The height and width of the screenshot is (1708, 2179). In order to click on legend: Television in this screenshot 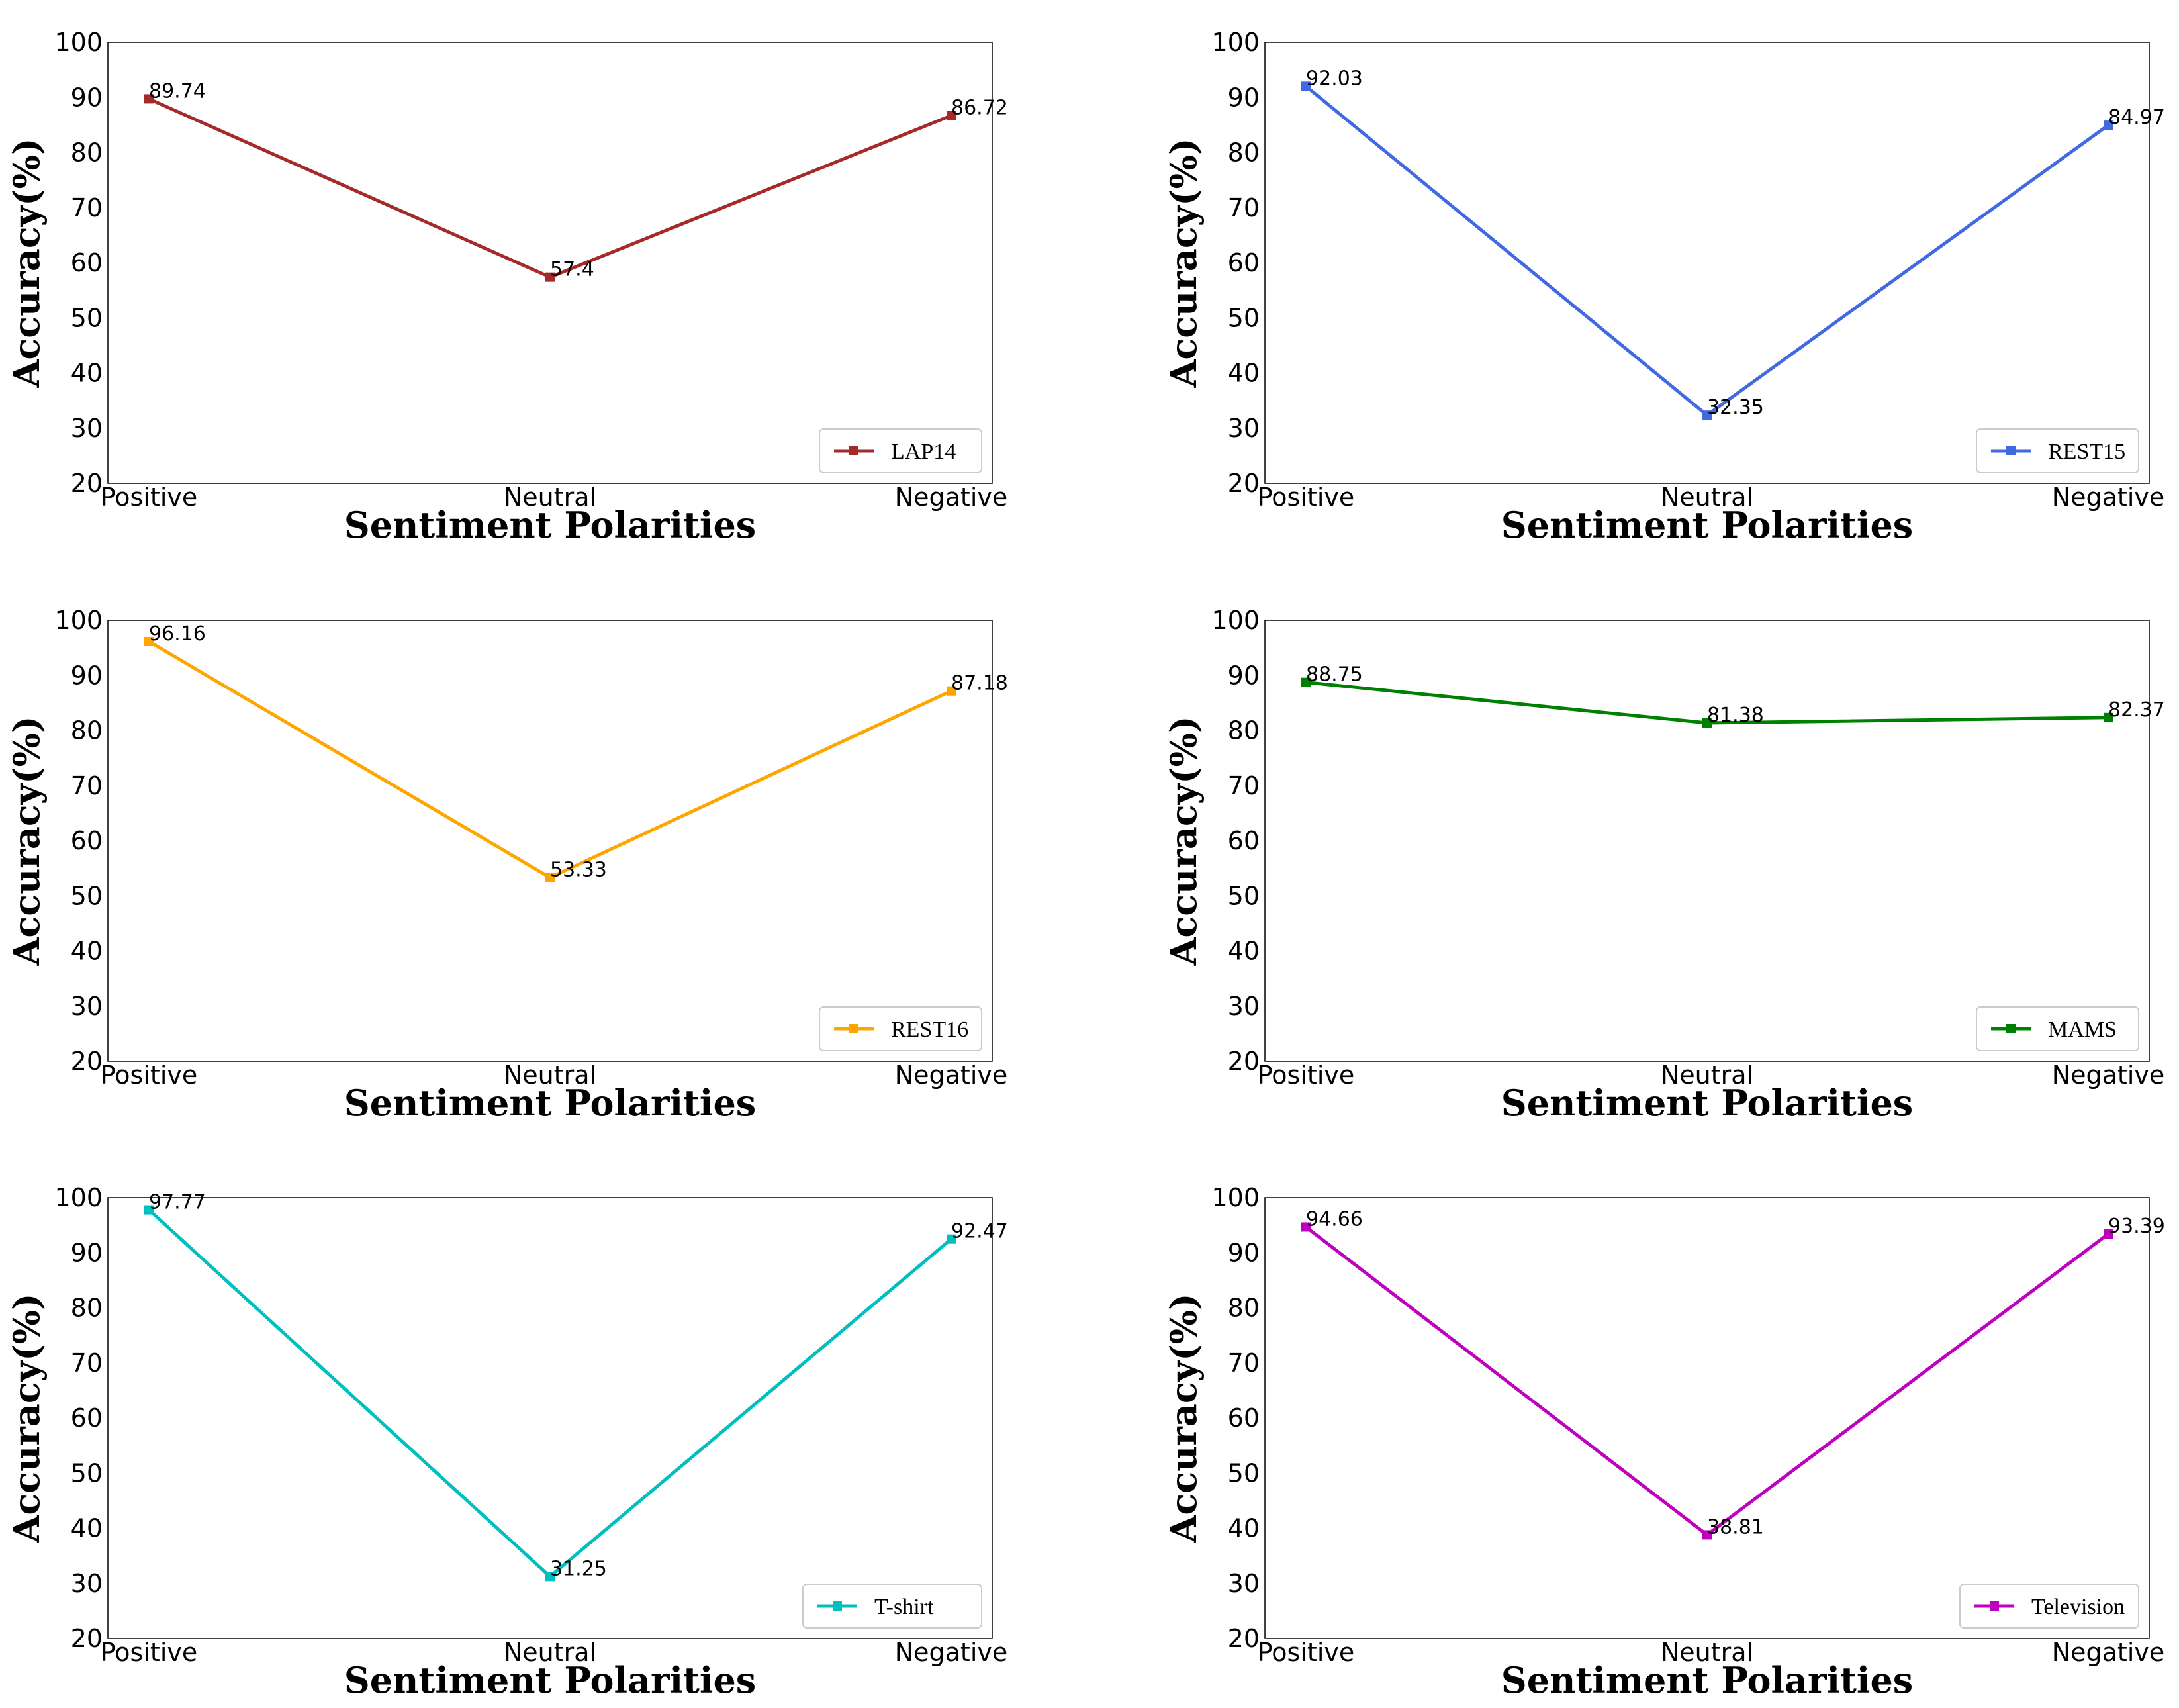, I will do `click(2049, 1606)`.